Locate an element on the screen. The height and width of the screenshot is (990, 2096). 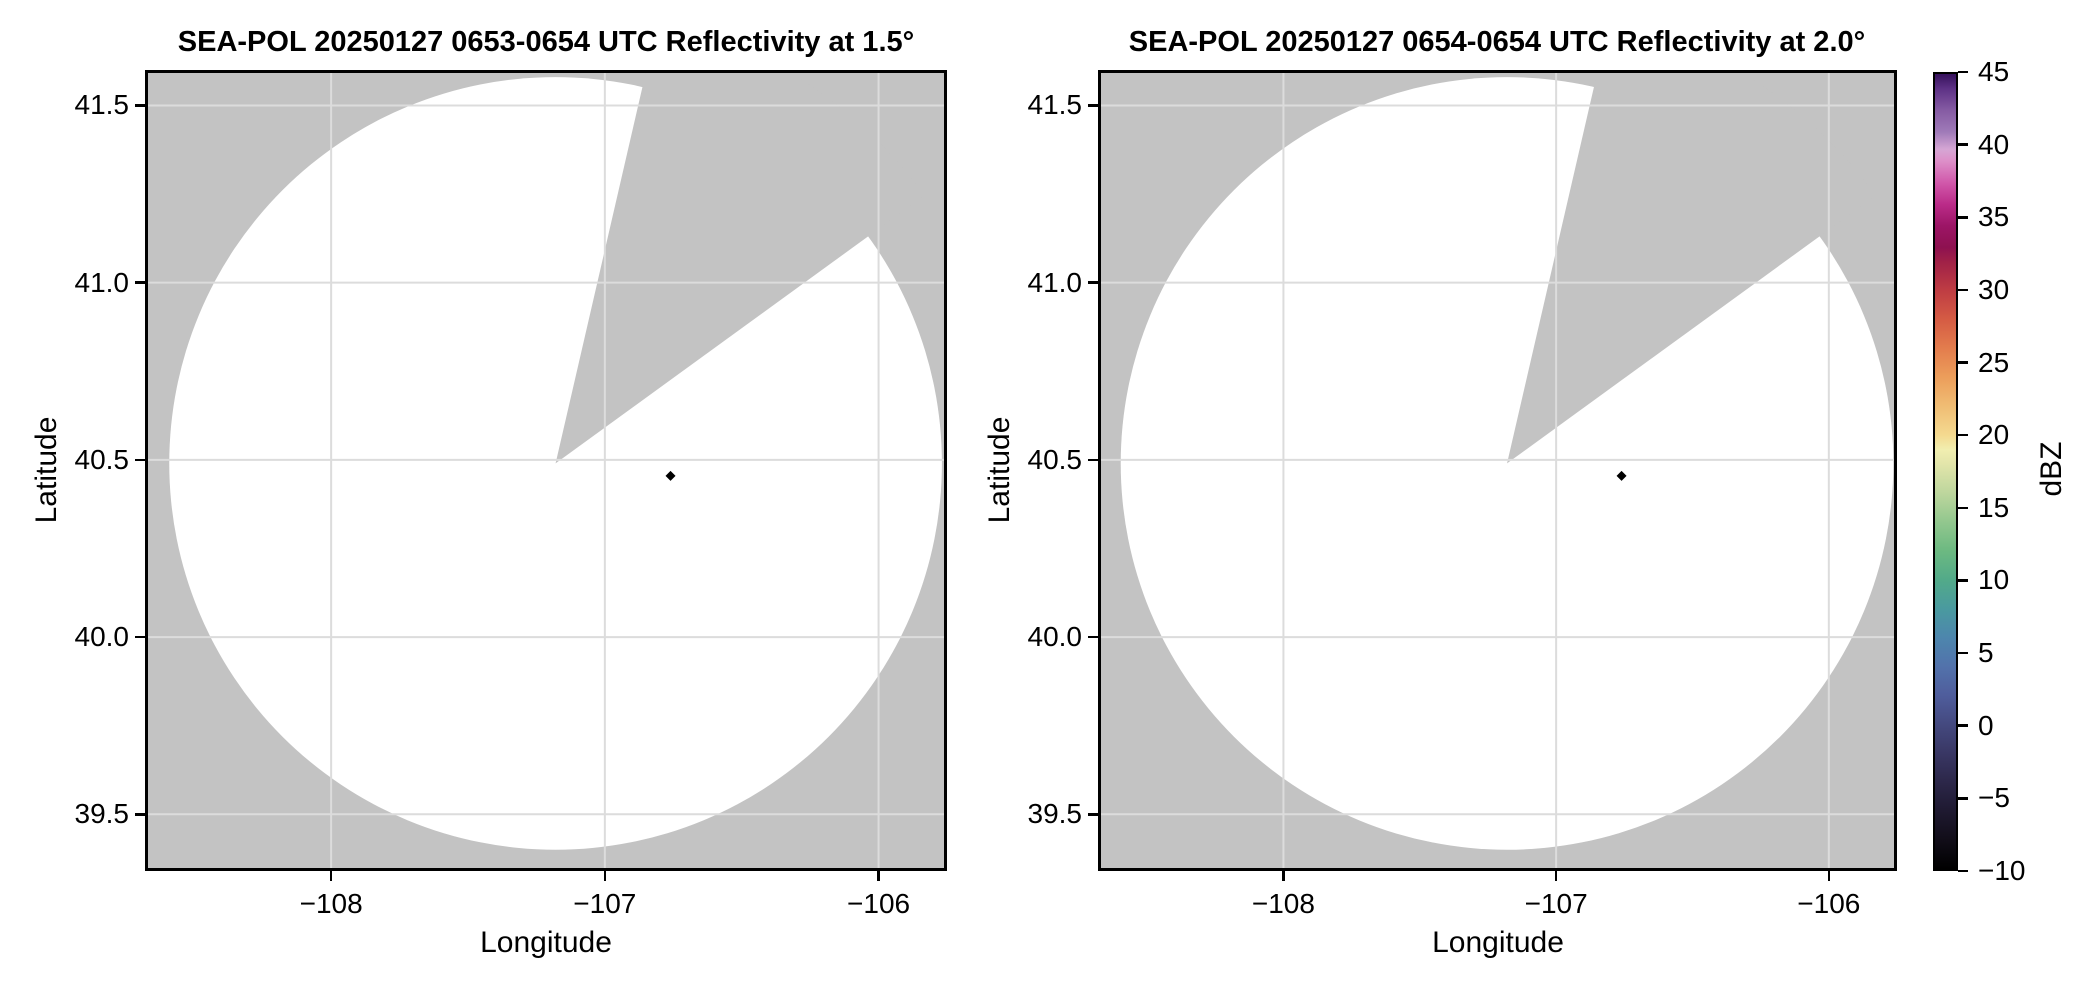
colorbar-label: dBZ is located at coordinates (2051, 469).